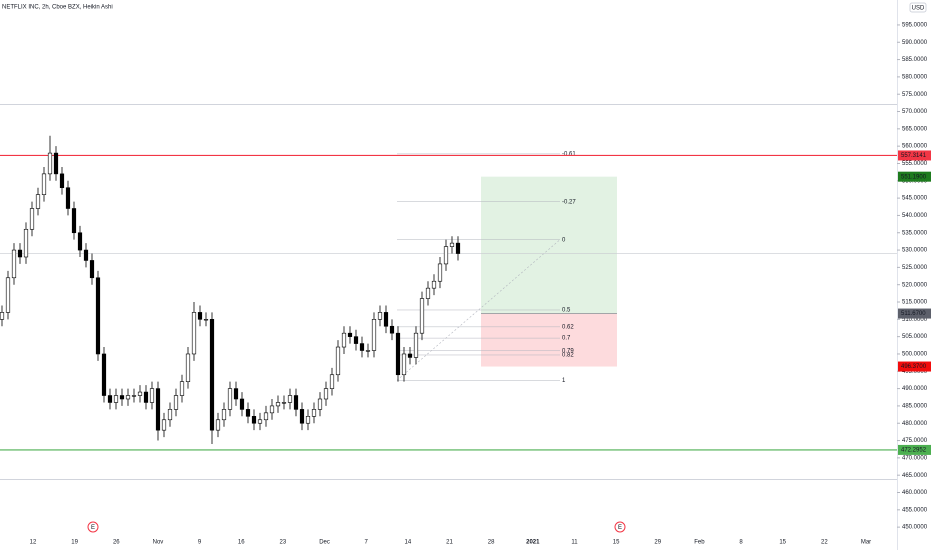 The height and width of the screenshot is (550, 932). I want to click on fib-label: 0.5, so click(566, 311).